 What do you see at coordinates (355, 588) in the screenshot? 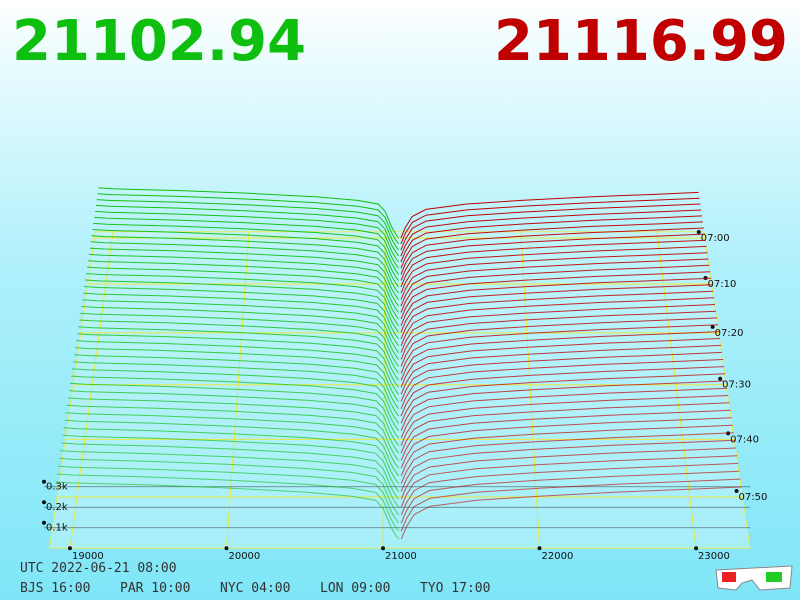
I see `city-time: LON 09:00` at bounding box center [355, 588].